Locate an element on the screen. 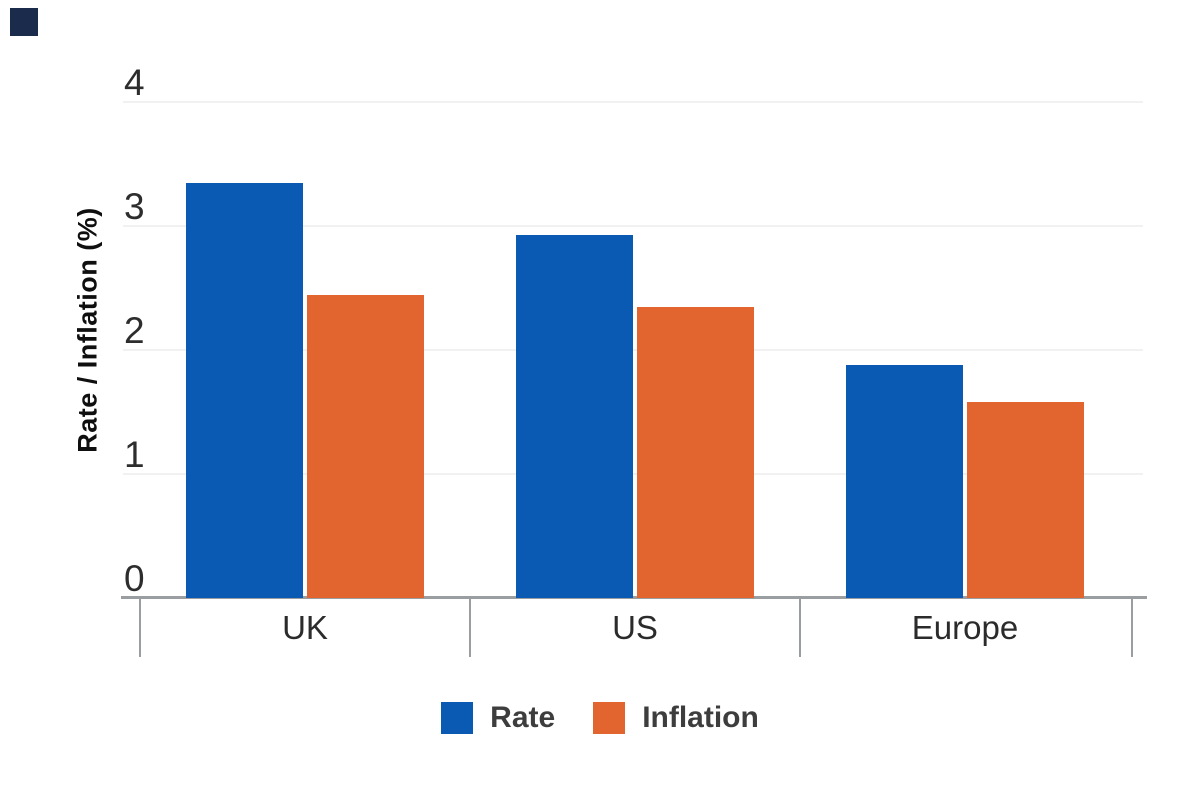 Image resolution: width=1200 pixels, height=800 pixels. y-axis-title: Rate / Inflation (%) is located at coordinates (87, 330).